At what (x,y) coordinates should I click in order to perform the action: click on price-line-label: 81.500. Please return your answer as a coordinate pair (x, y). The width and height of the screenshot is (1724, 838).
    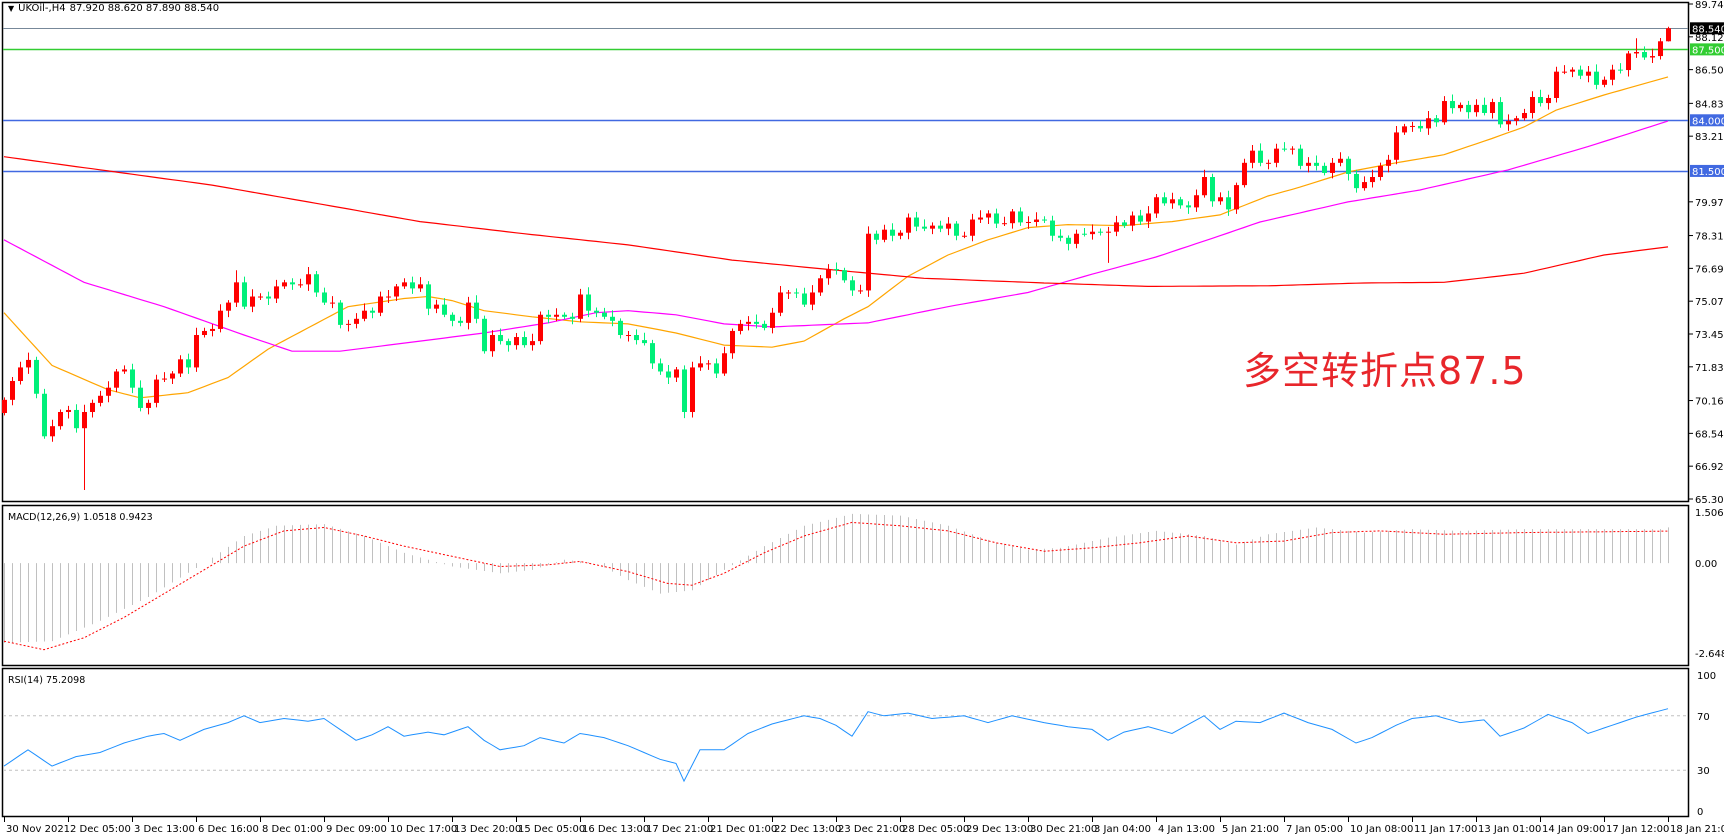
    Looking at the image, I should click on (1708, 172).